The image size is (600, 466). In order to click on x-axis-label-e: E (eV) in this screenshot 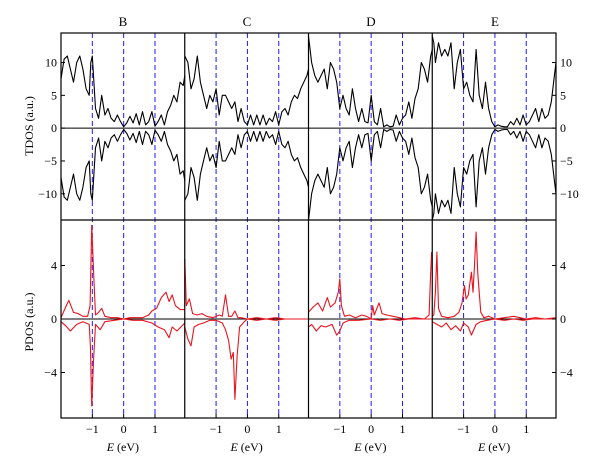, I will do `click(493, 447)`.